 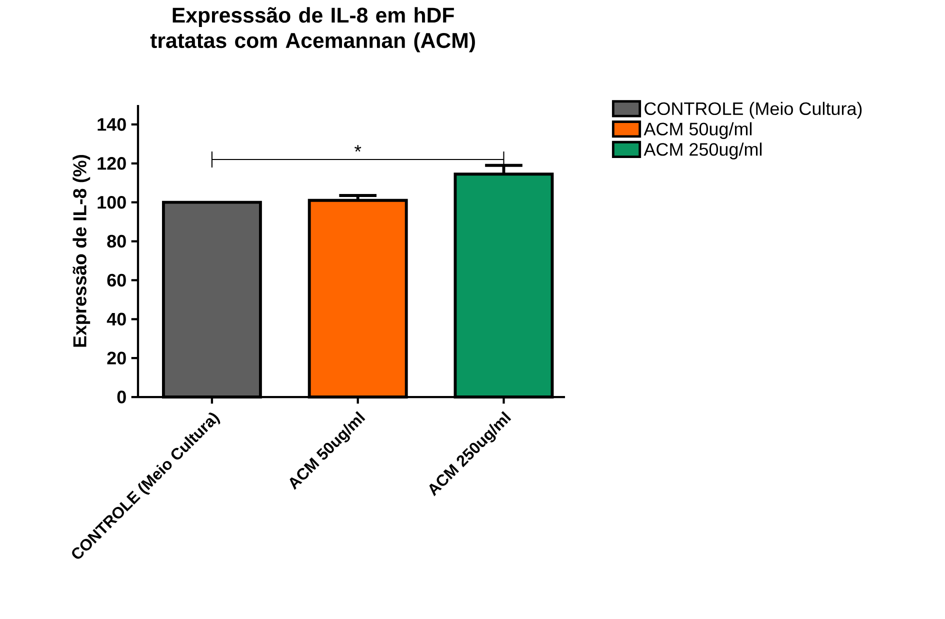 I want to click on y-tick-label: 60, so click(x=116, y=280).